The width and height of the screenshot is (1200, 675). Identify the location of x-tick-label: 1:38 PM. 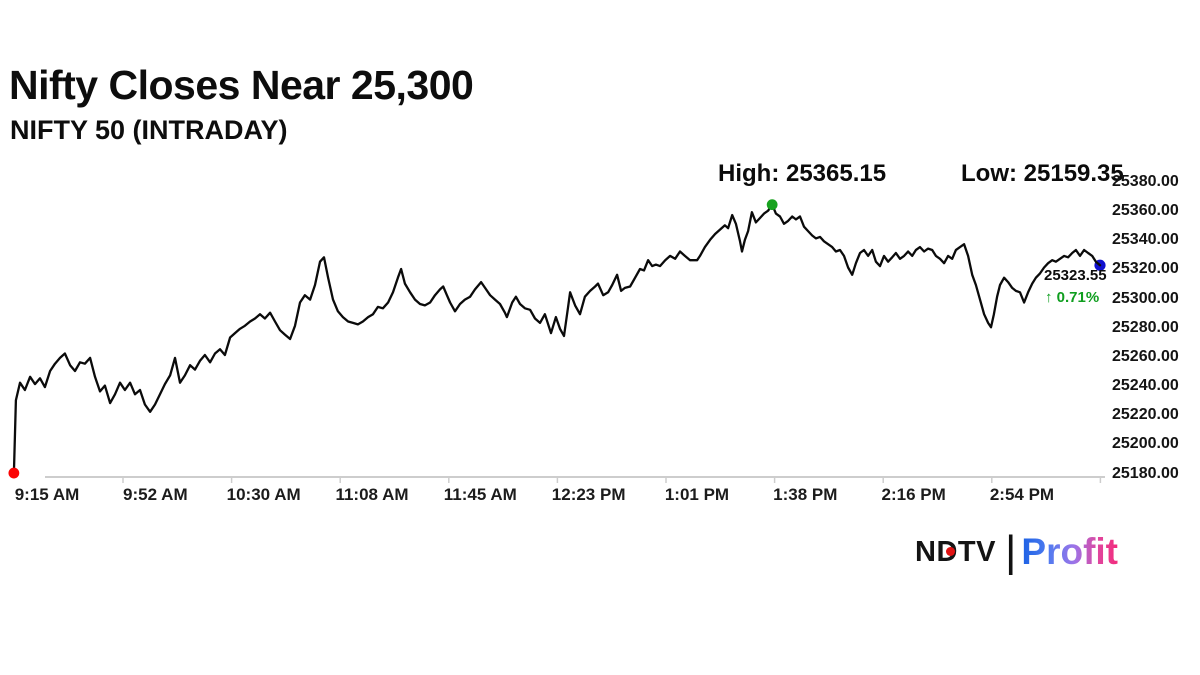
(805, 494).